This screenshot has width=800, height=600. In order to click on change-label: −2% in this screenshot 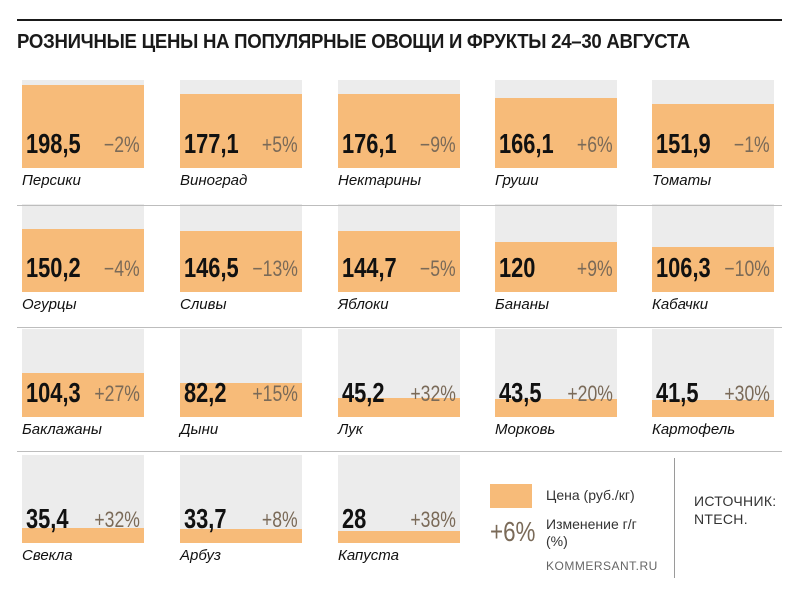, I will do `click(122, 144)`.